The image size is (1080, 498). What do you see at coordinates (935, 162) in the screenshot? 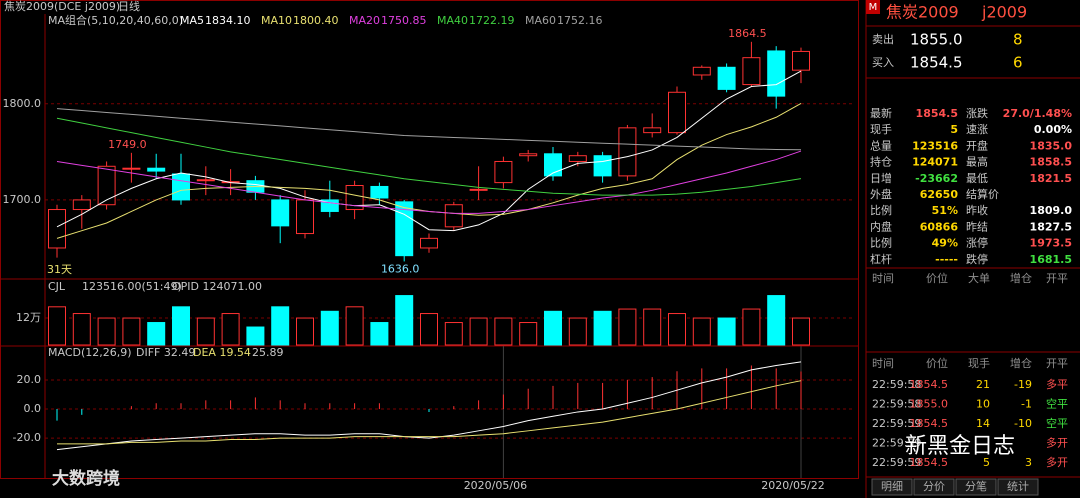
I see `quote-value: 124071` at bounding box center [935, 162].